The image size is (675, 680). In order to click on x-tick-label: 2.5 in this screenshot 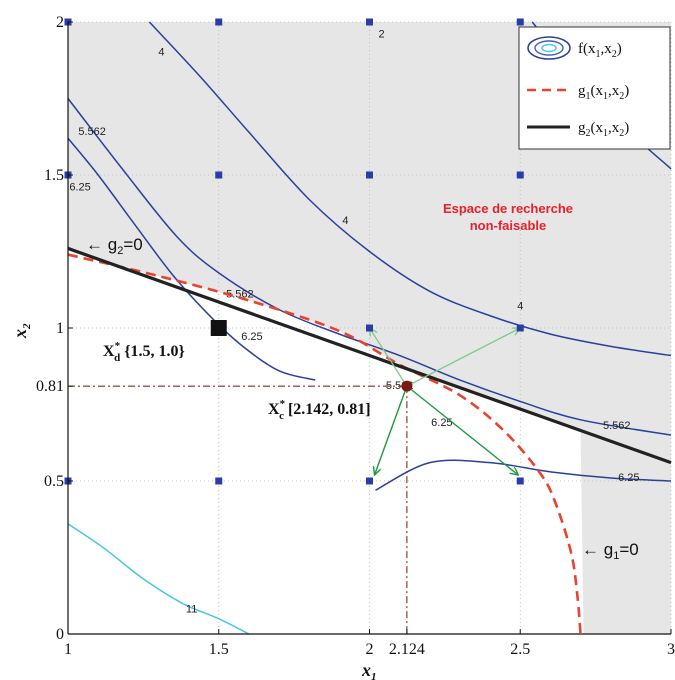, I will do `click(520, 649)`.